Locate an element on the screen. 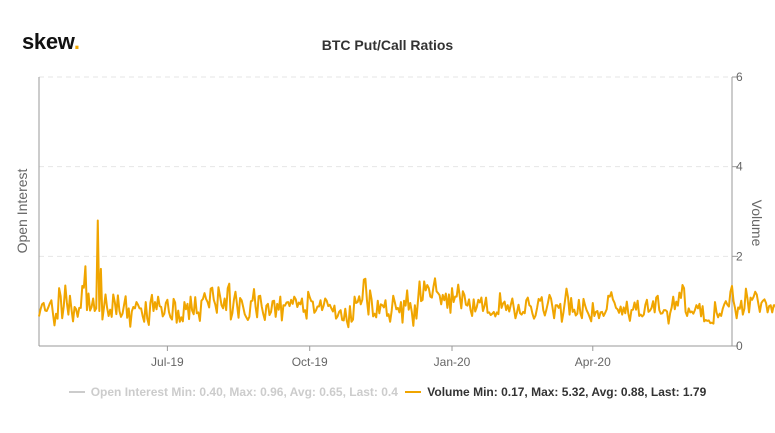 The image size is (775, 433). y-tick-label: 0 is located at coordinates (739, 346).